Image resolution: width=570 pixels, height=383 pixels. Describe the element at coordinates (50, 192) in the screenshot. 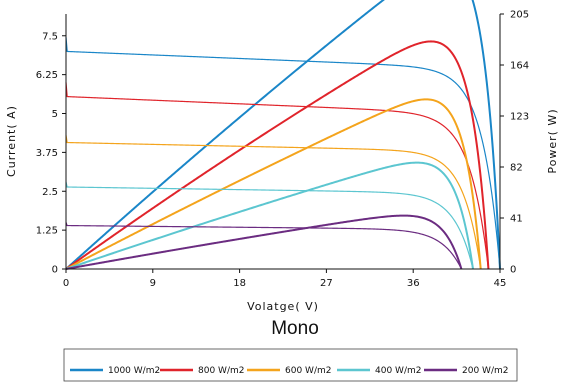

I see `y-left-tick-label: 2.5` at that location.